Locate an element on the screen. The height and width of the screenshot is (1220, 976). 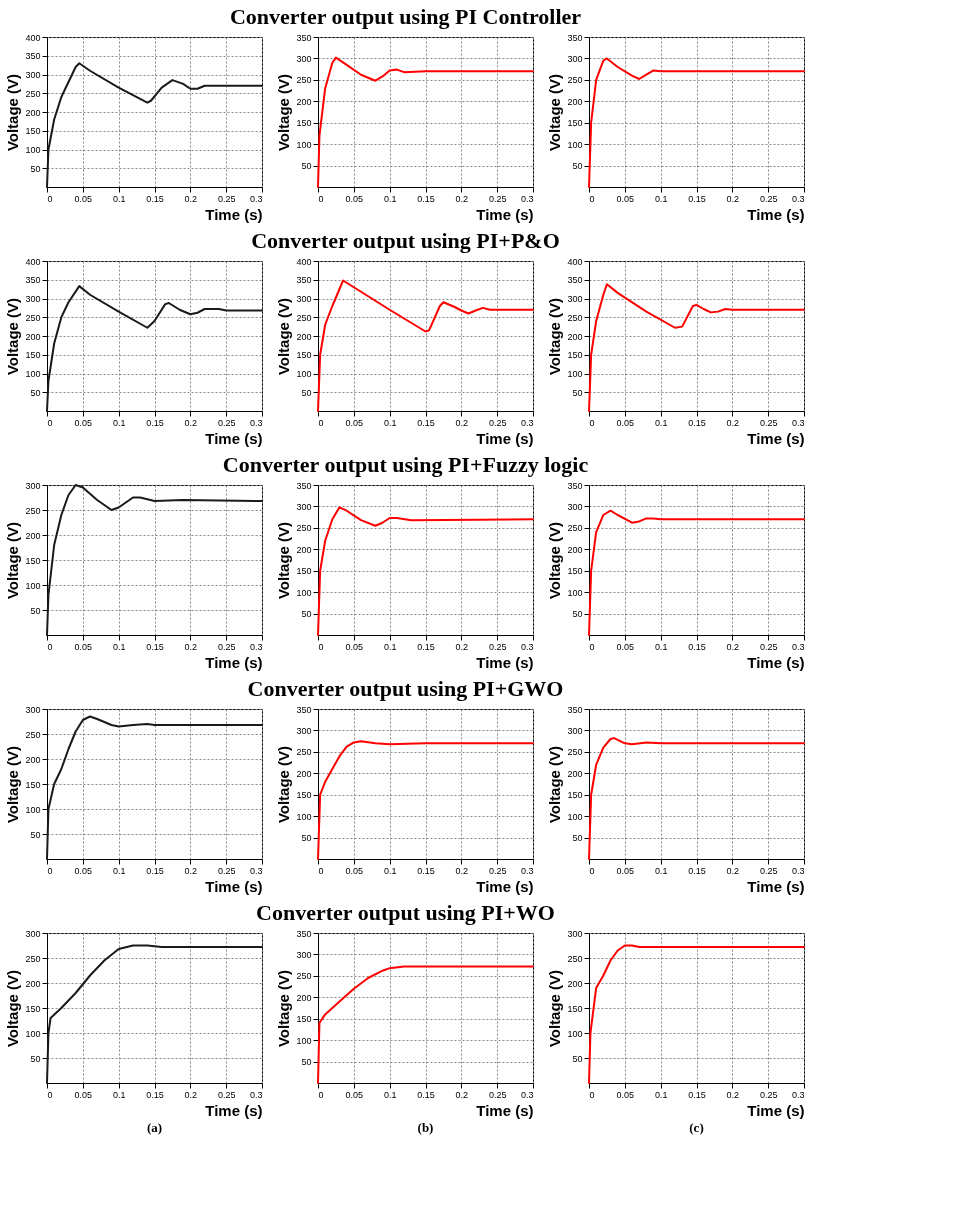
y-tick-label: 400 is located at coordinates (33, 37).